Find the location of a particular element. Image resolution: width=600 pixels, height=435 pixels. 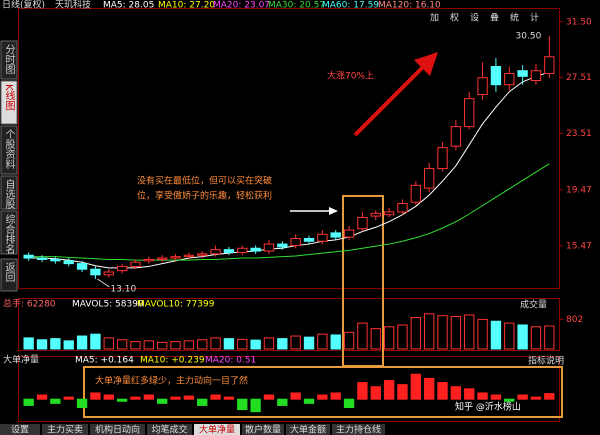

panel-subtitle: MA10: +0.239 is located at coordinates (172, 361).